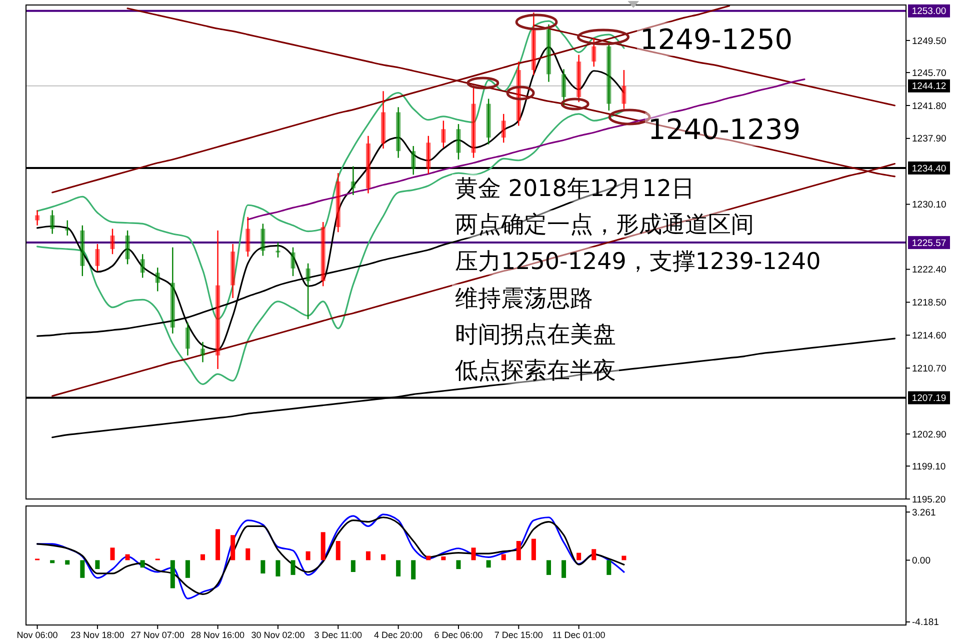  What do you see at coordinates (157, 635) in the screenshot?
I see `x-tick-label: 27 Nov 07:00` at bounding box center [157, 635].